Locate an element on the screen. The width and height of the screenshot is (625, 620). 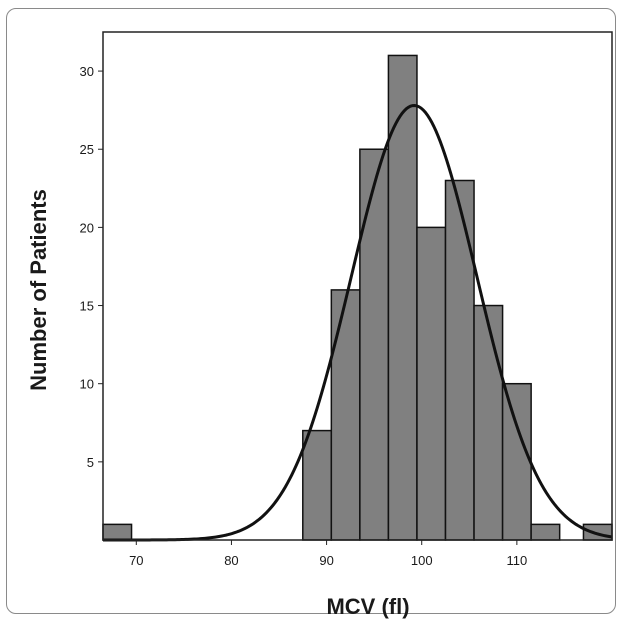
x-axis-ticks: 70 80 90 100 110 is located at coordinates (328, 554).